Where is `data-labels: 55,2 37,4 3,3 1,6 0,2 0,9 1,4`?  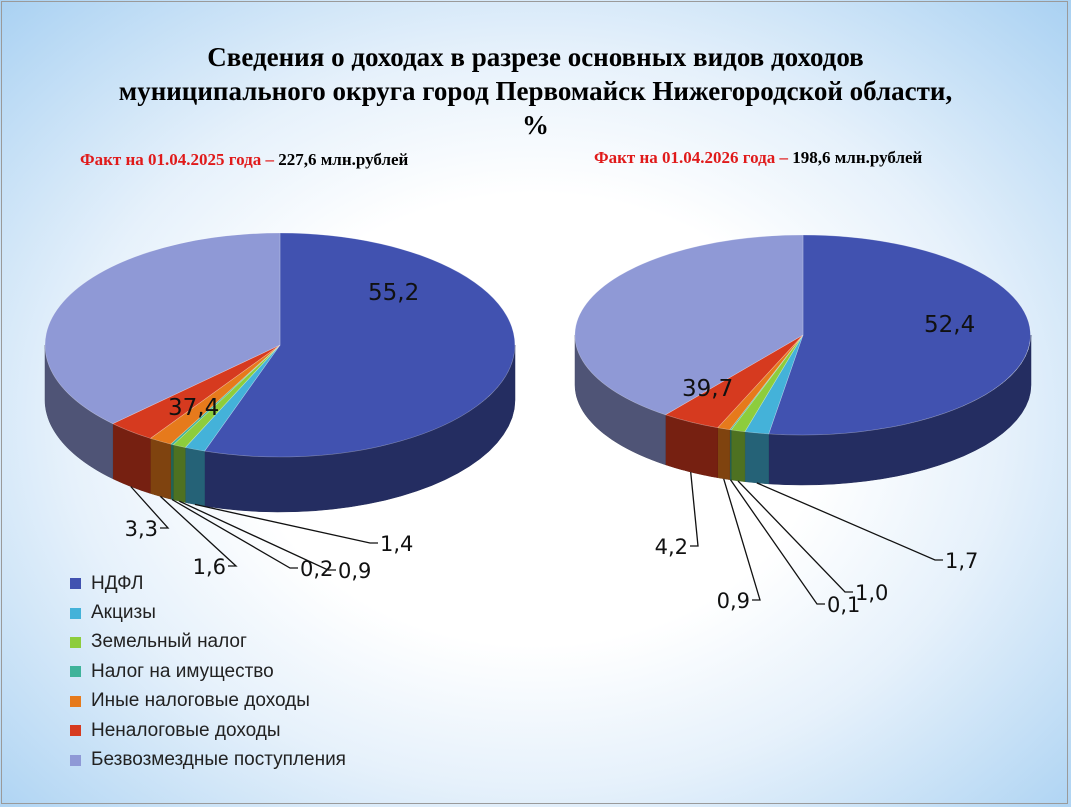
data-labels: 55,2 37,4 3,3 1,6 0,2 0,9 1,4 is located at coordinates (272, 431).